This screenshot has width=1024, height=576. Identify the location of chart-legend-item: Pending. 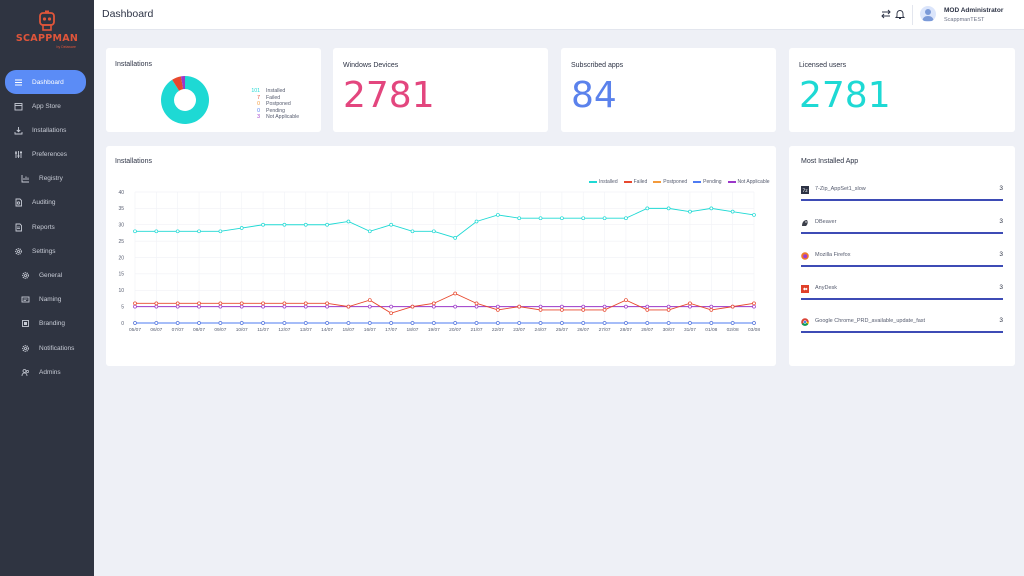
(707, 182).